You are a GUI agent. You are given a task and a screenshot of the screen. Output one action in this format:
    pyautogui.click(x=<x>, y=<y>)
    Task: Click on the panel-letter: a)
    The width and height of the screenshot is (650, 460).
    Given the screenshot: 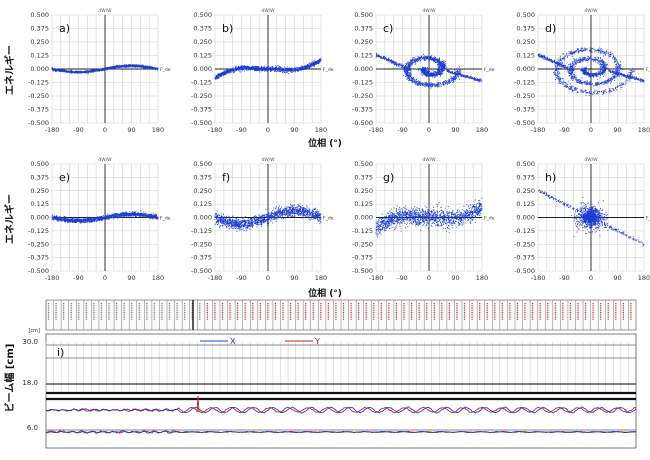 What is the action you would take?
    pyautogui.click(x=64, y=28)
    